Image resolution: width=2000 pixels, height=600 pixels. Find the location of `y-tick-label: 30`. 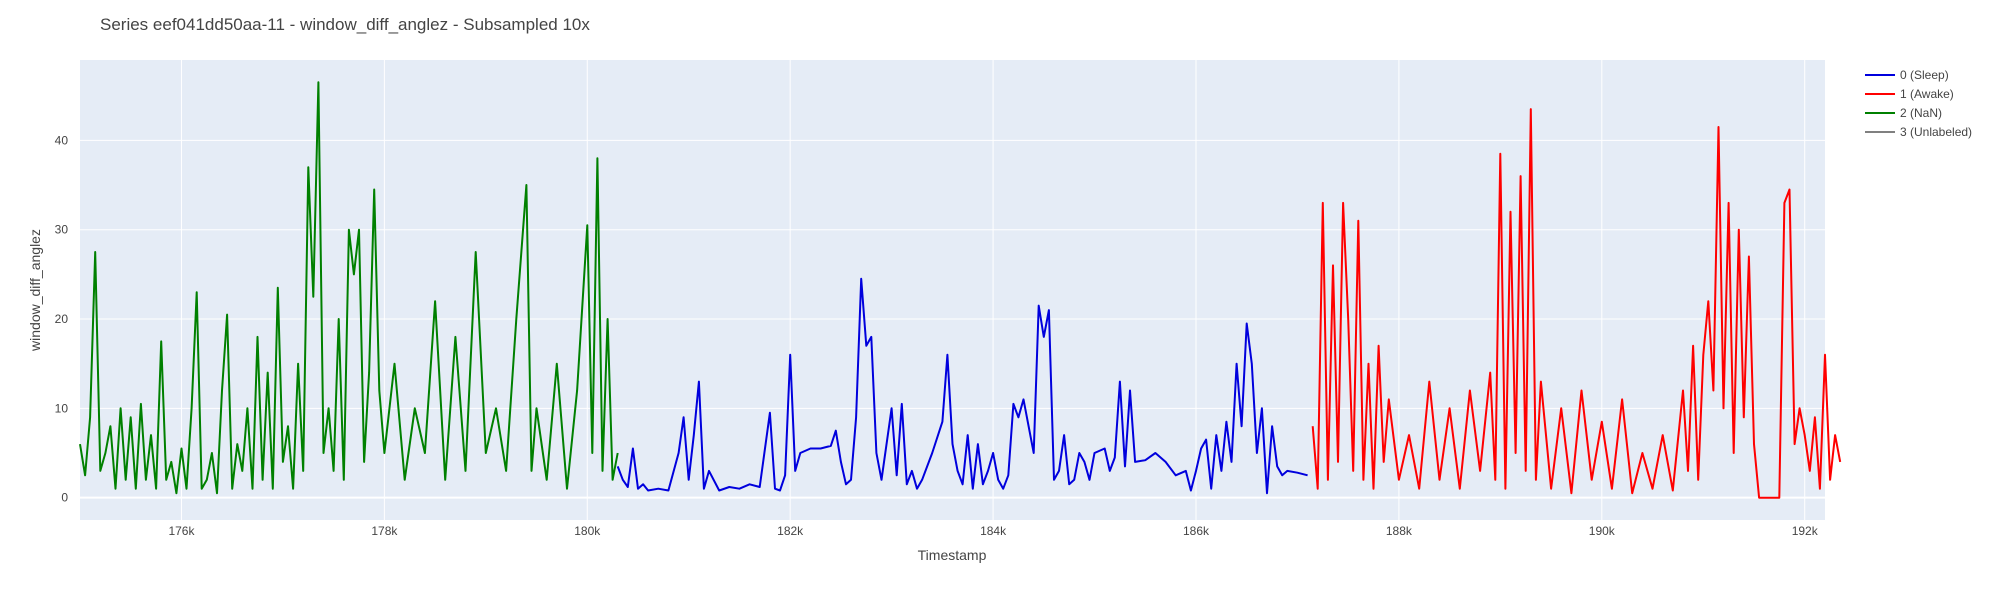

y-tick-label: 30 is located at coordinates (62, 230).